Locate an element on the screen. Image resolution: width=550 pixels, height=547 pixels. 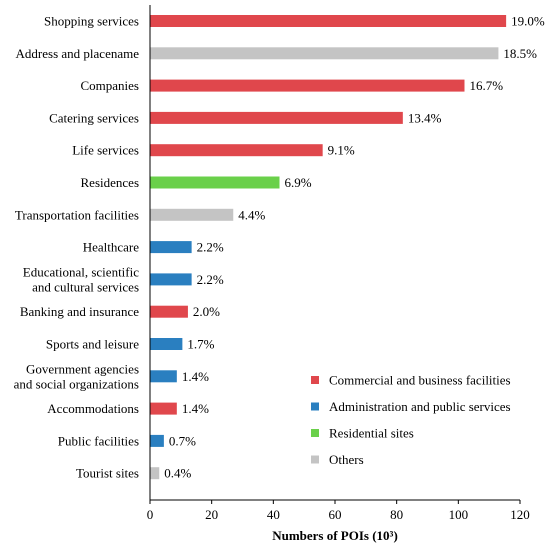
category-label: Tourist sites is located at coordinates (107, 473).